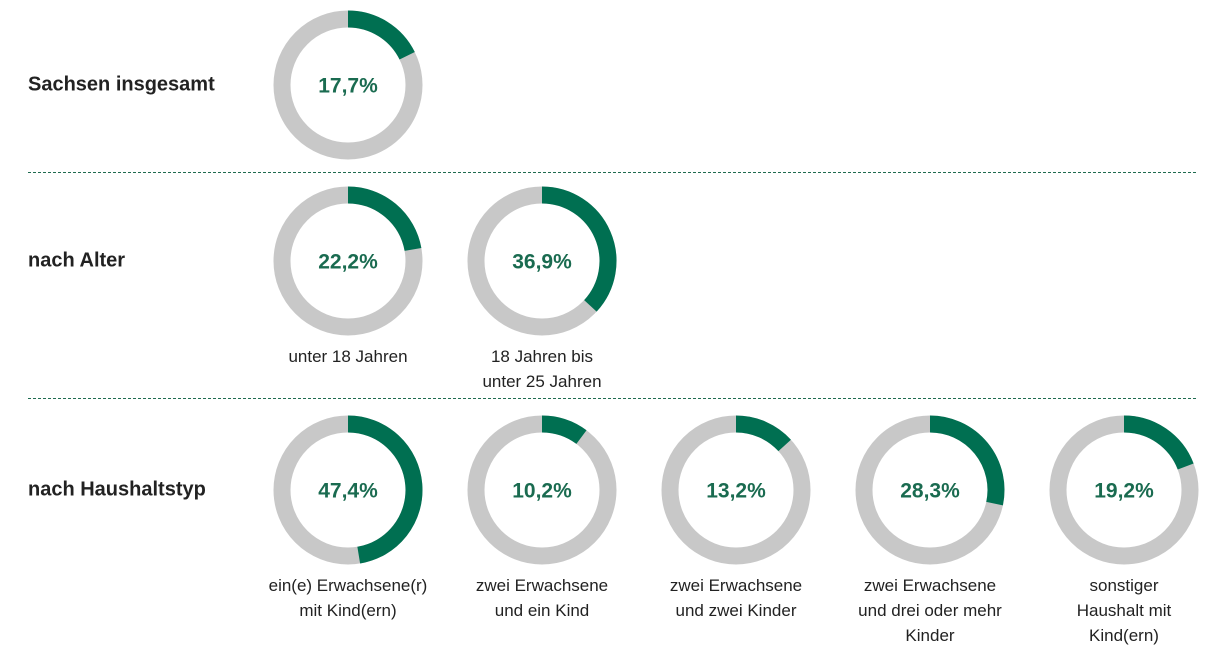  Describe the element at coordinates (736, 597) in the screenshot. I see `category-label: zwei Erwachsene und zwei Kinder` at that location.